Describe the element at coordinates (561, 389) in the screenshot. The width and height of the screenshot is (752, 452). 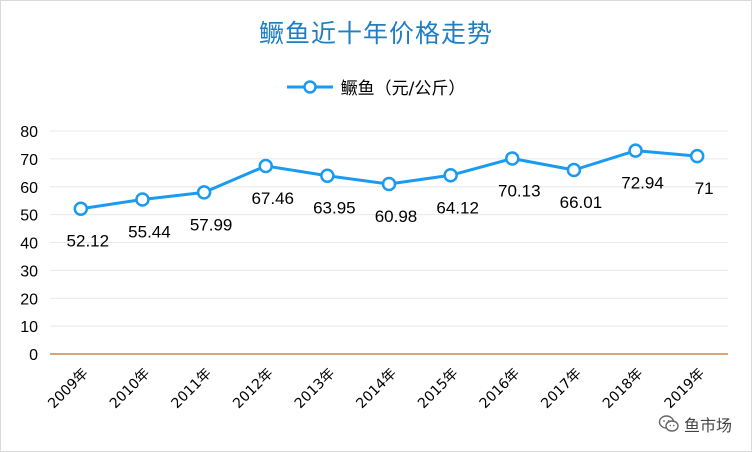
I see `x-tick-label: 2017年` at that location.